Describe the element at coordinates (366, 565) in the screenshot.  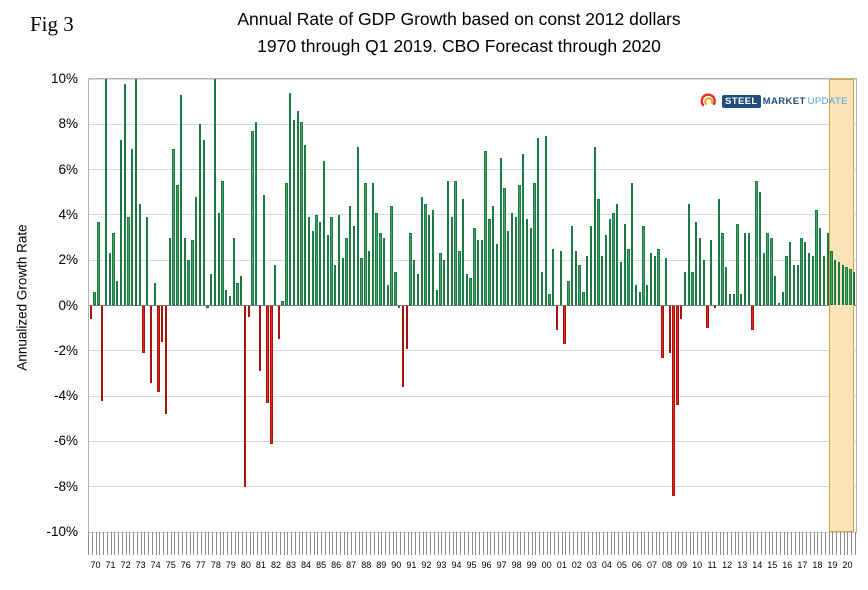
I see `x-year-label: 88` at that location.